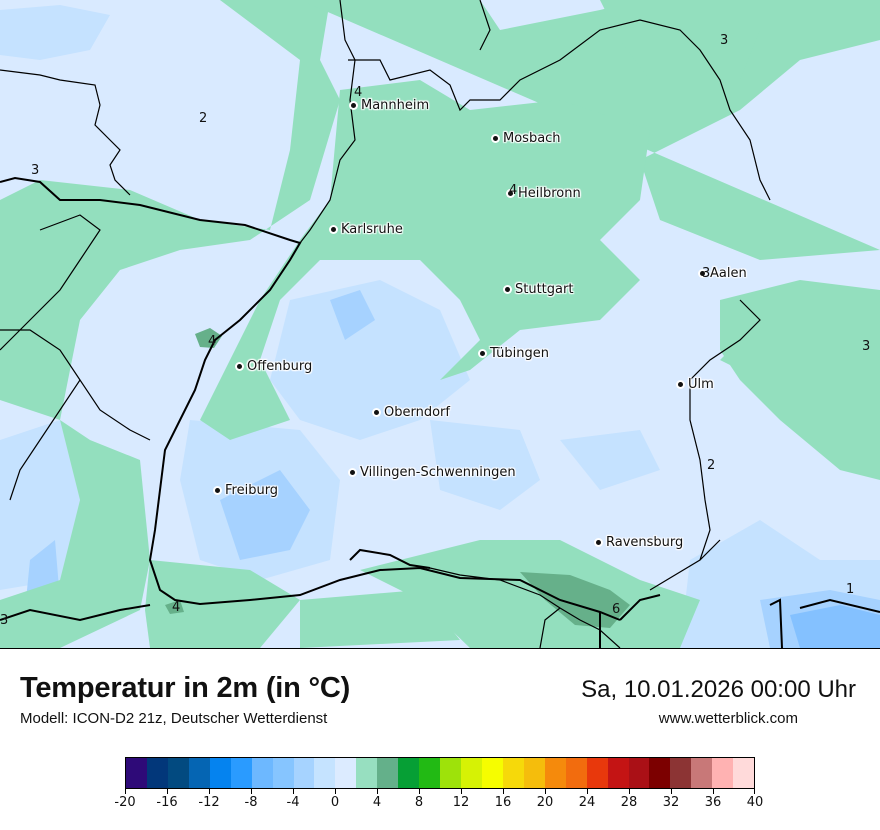 This screenshot has height=830, width=880. I want to click on map-title: Temperatur in 2m (in °C), so click(185, 688).